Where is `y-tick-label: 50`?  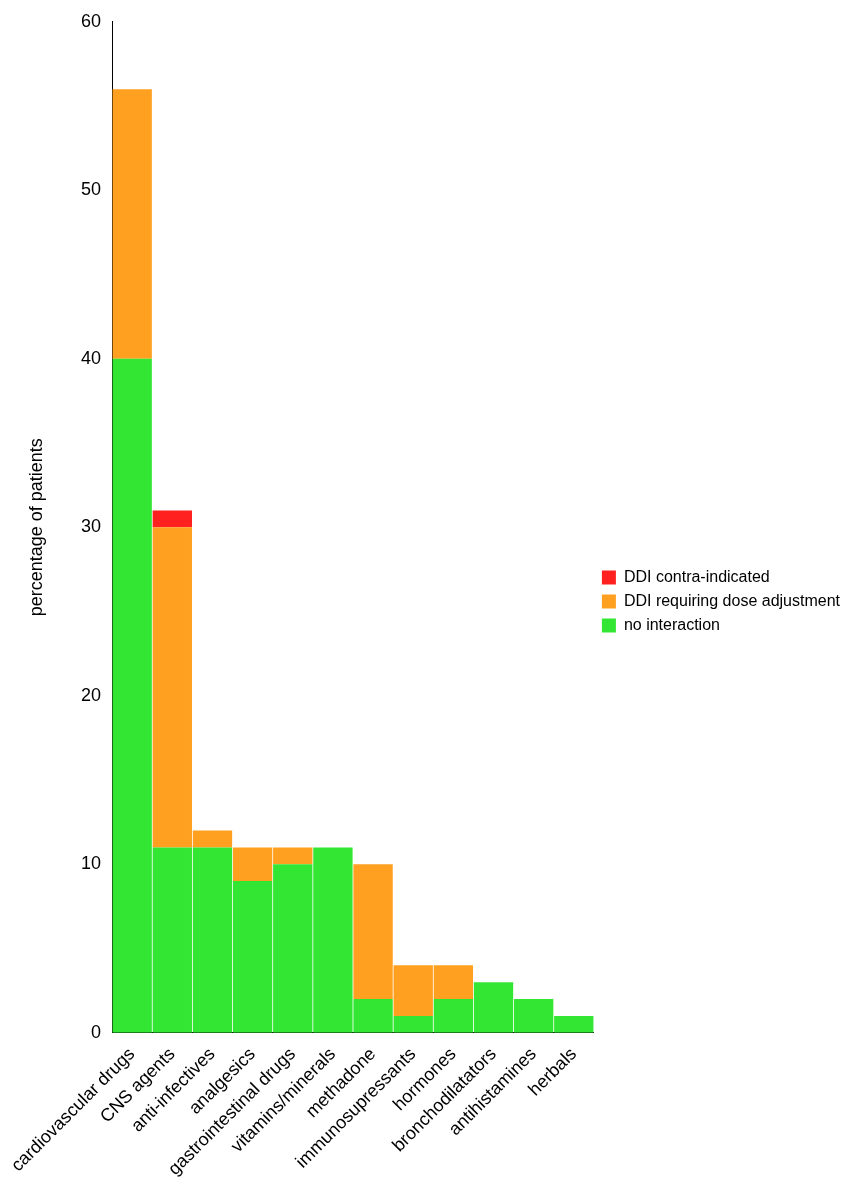
y-tick-label: 50 is located at coordinates (91, 189).